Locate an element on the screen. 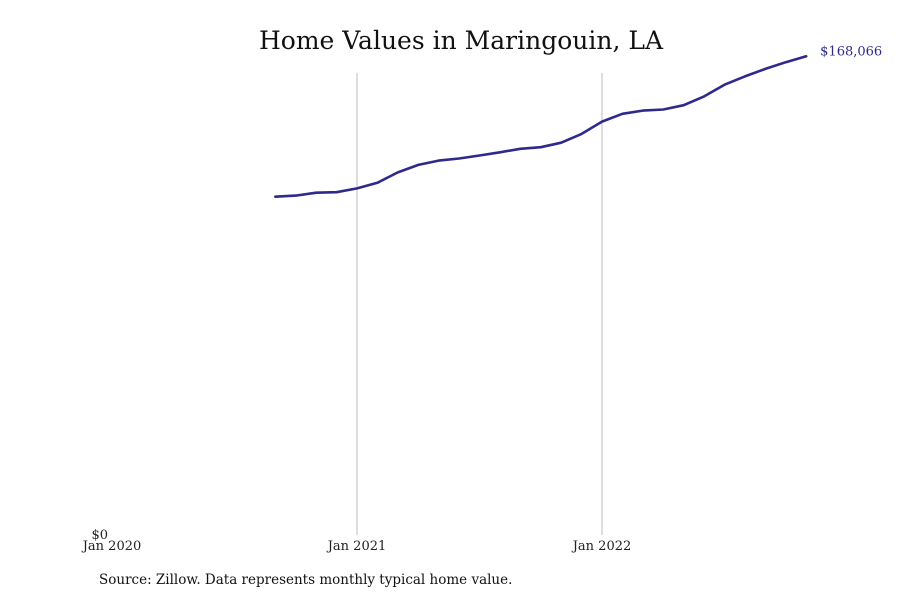  end-value-label: $168,066 is located at coordinates (851, 51).